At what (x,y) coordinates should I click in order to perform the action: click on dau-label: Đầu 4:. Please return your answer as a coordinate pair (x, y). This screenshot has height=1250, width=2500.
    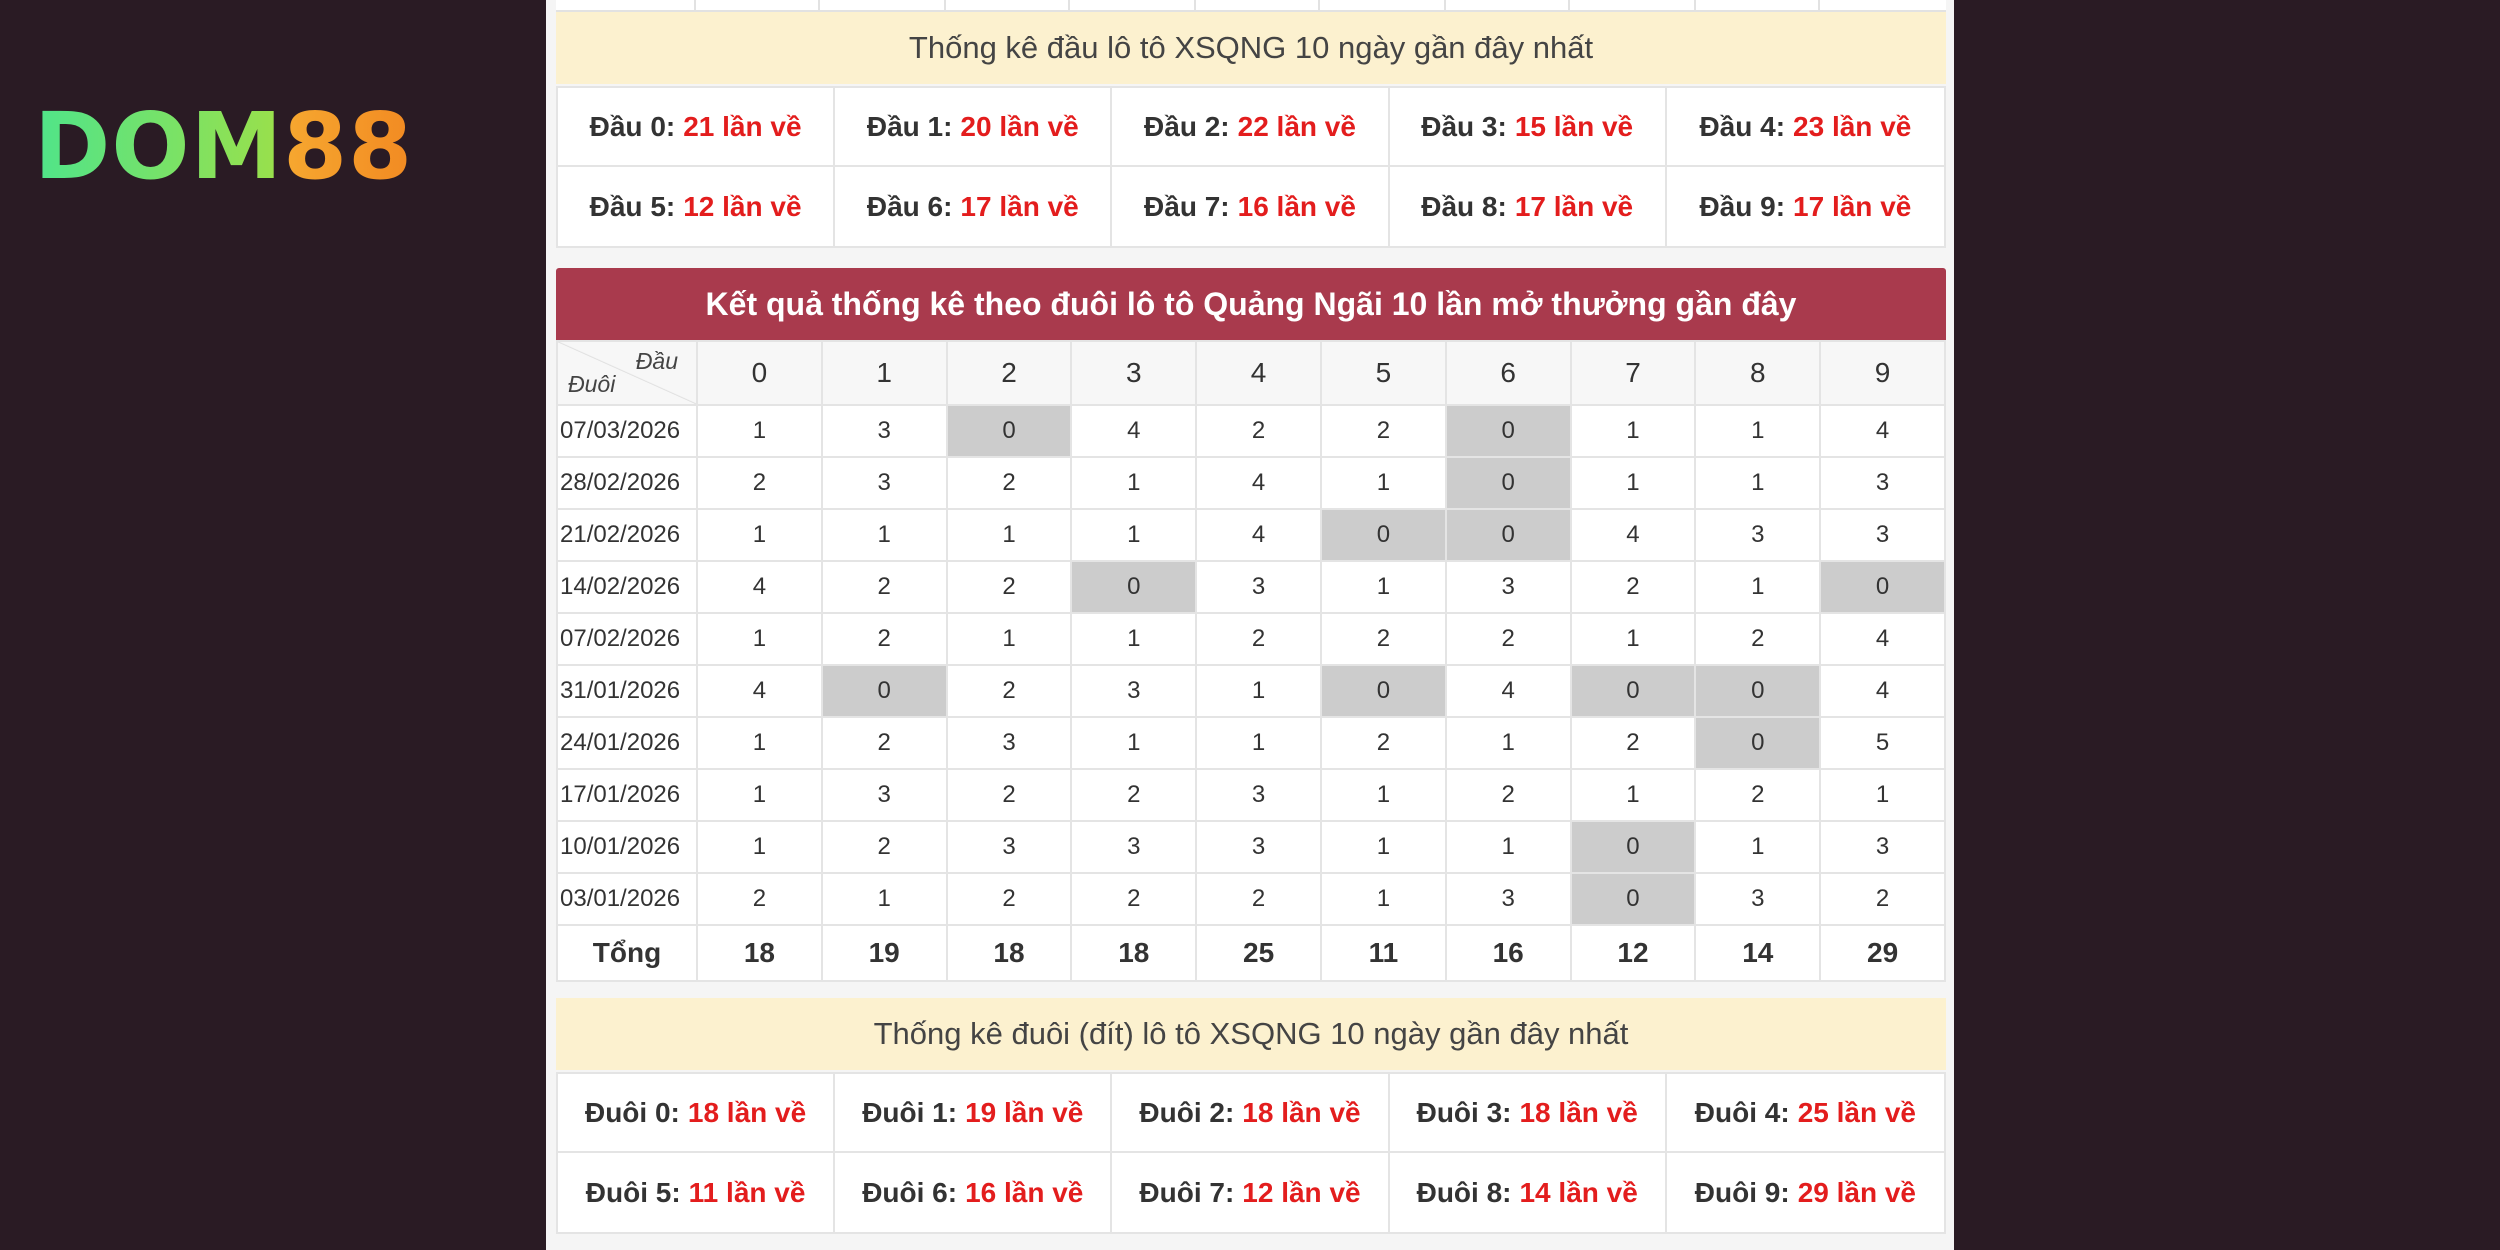
    Looking at the image, I should click on (1742, 126).